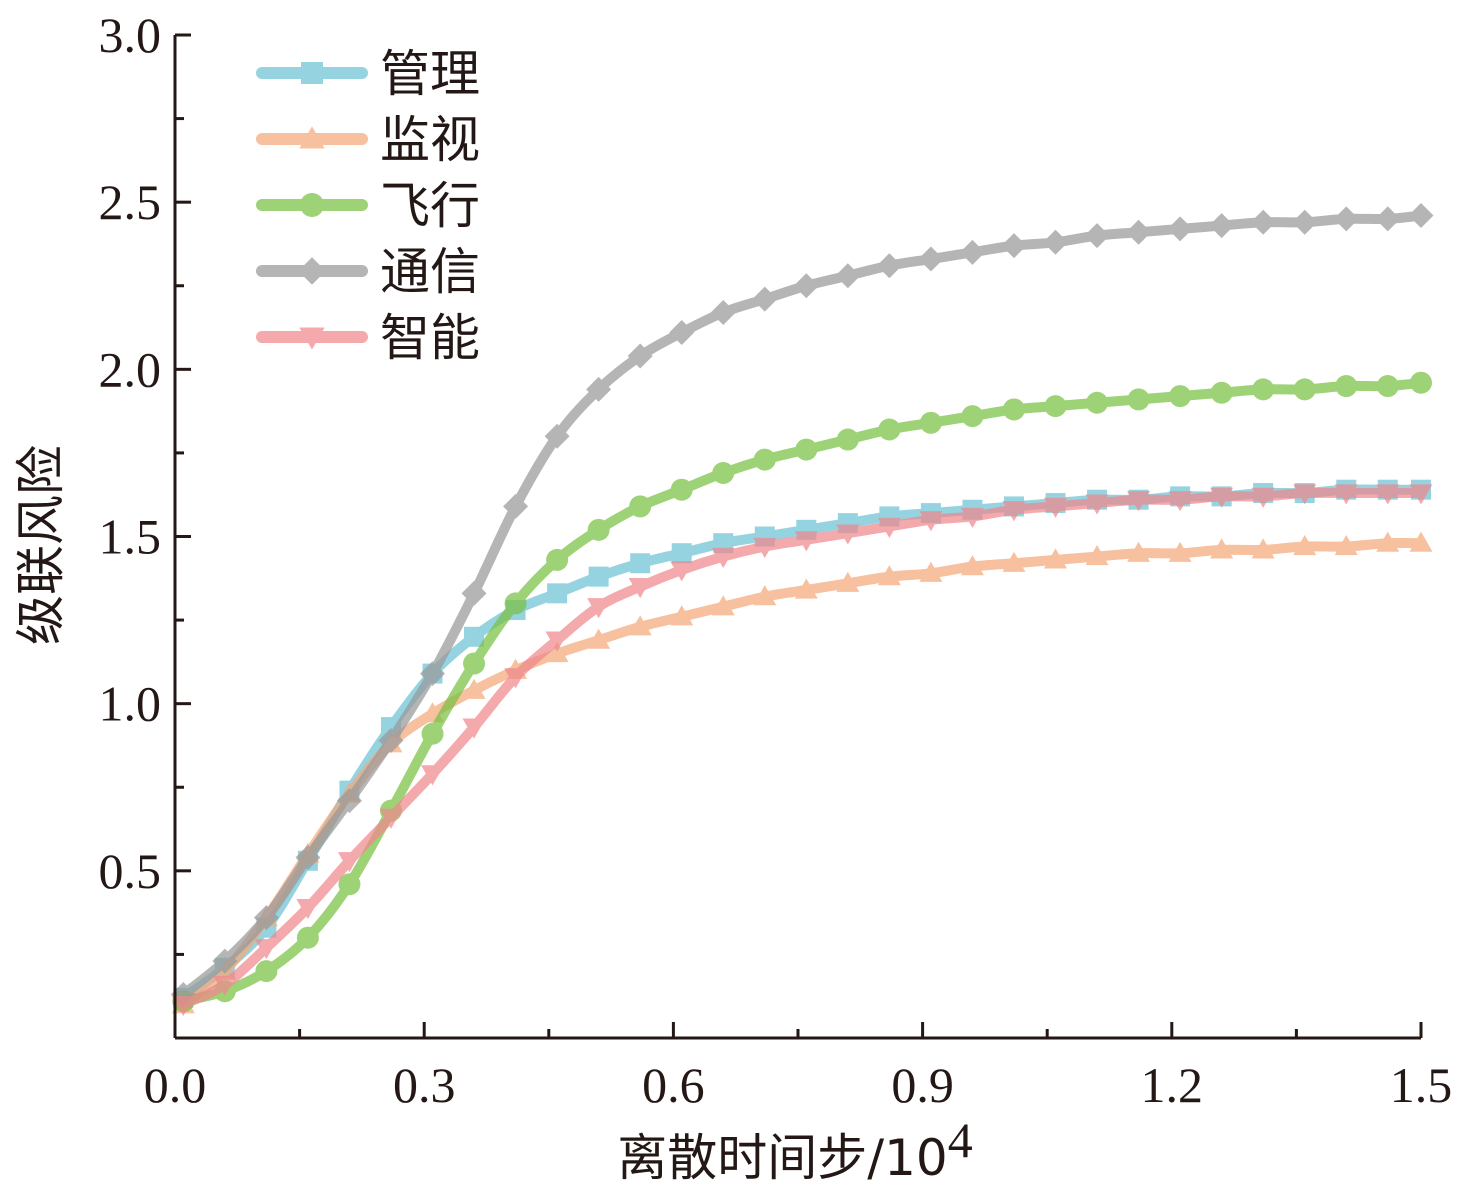 The image size is (1471, 1198). I want to click on legend-entry-2: 监视, so click(368, 140).